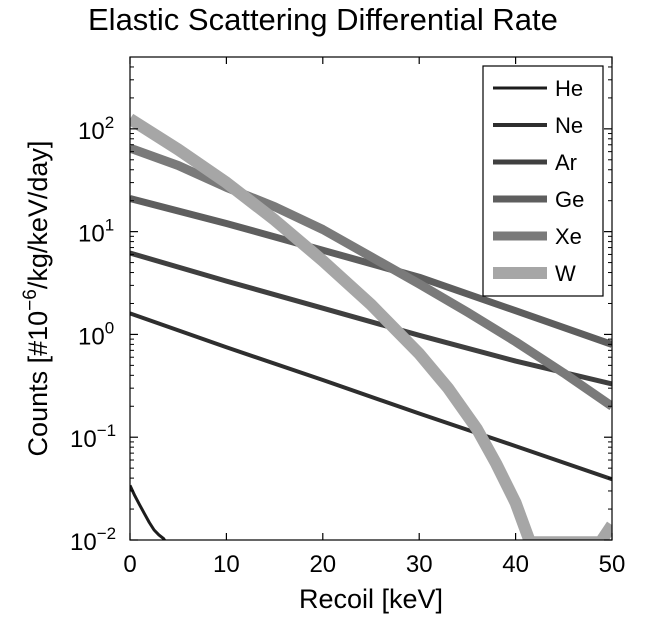  I want to click on y-tick-label: 10⁻², so click(93, 540).